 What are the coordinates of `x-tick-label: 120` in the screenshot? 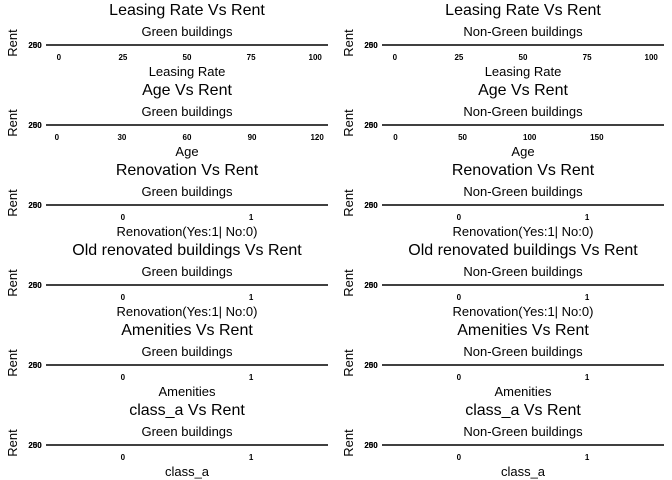 It's located at (317, 137).